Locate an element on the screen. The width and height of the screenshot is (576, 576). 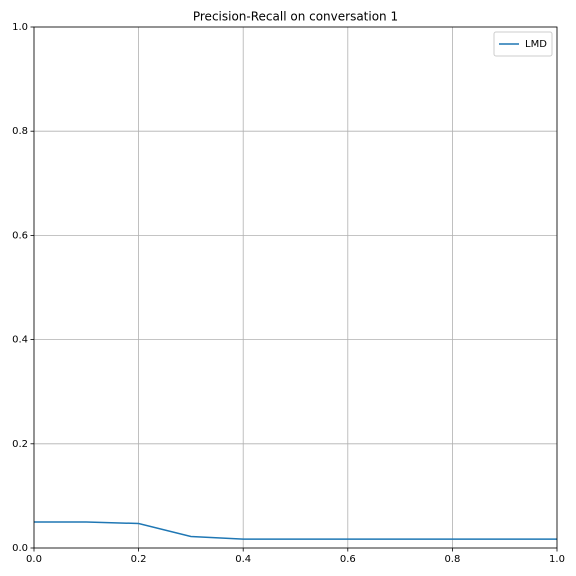
x-tick-label: 0.4 is located at coordinates (243, 559).